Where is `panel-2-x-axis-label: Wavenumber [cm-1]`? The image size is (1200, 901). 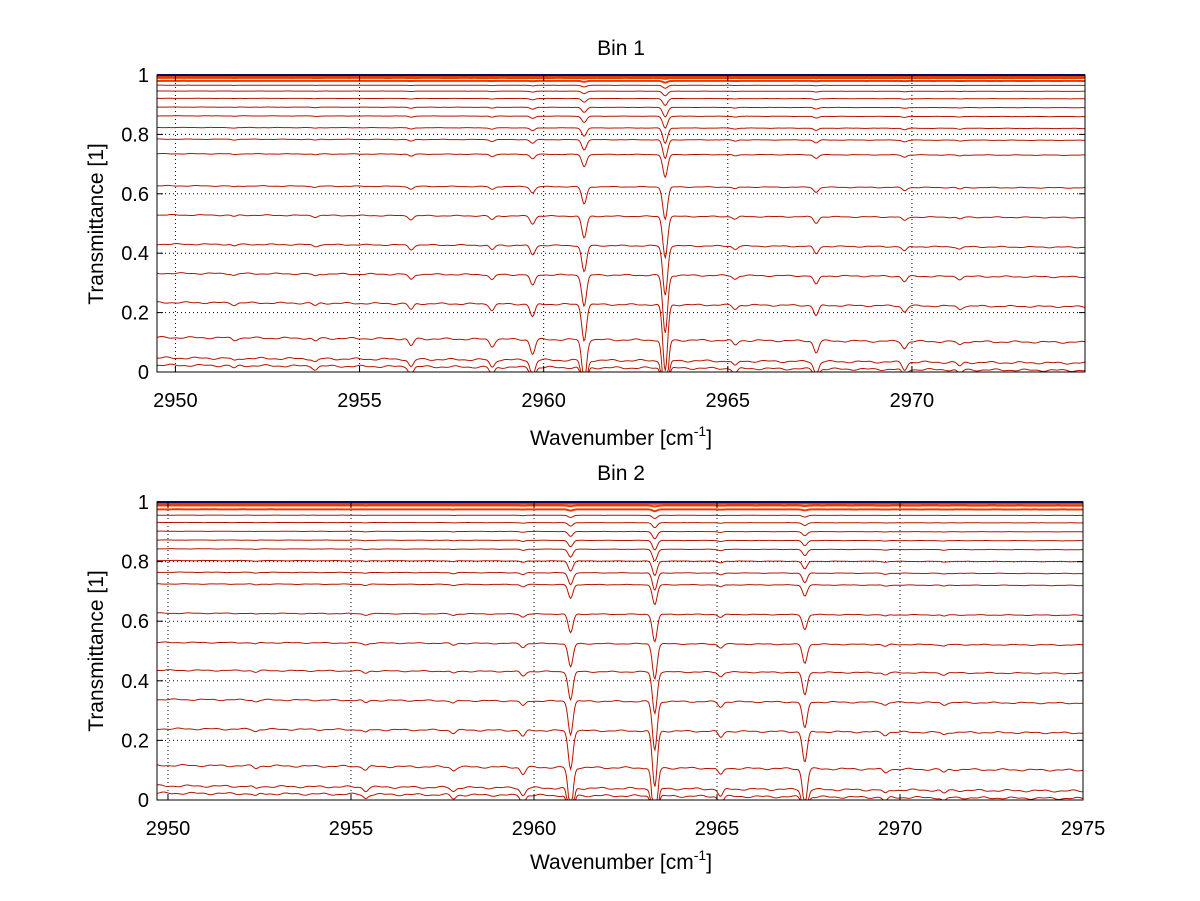 panel-2-x-axis-label: Wavenumber [cm-1] is located at coordinates (621, 860).